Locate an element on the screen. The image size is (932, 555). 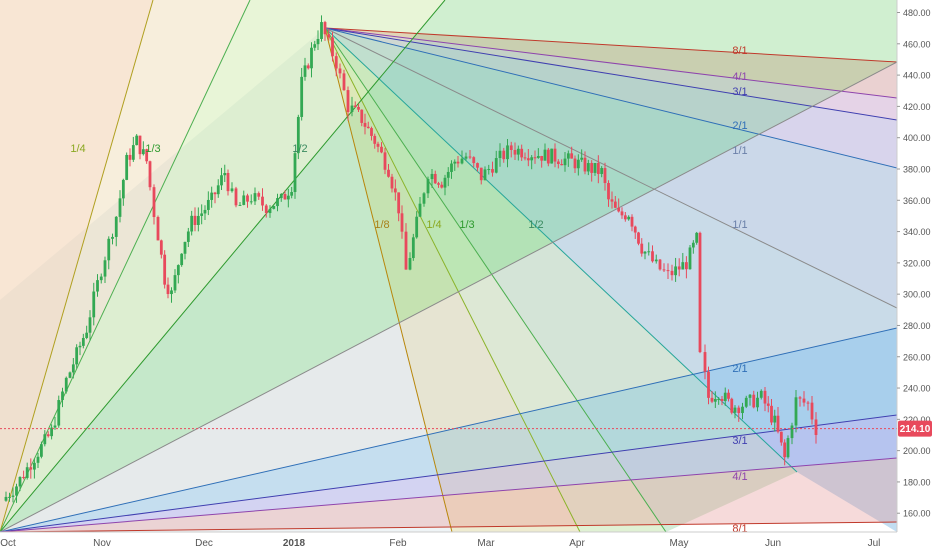
fan-label: 1/4 is located at coordinates (433, 225).